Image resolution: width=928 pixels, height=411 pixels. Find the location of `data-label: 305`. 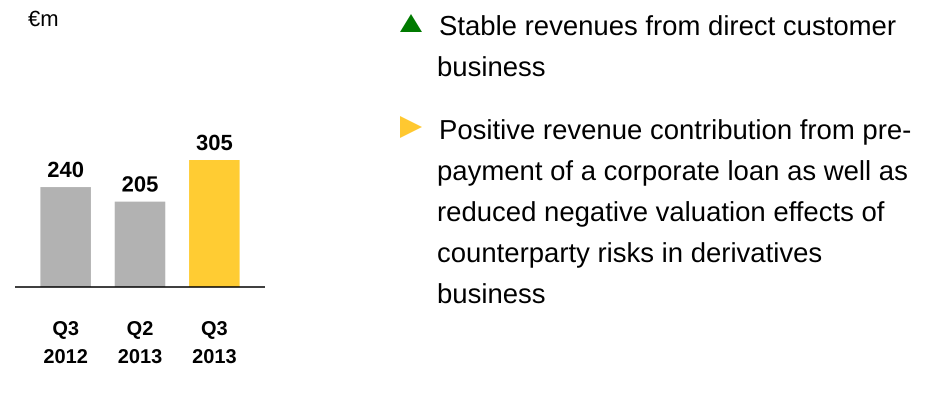

data-label: 305 is located at coordinates (214, 142).